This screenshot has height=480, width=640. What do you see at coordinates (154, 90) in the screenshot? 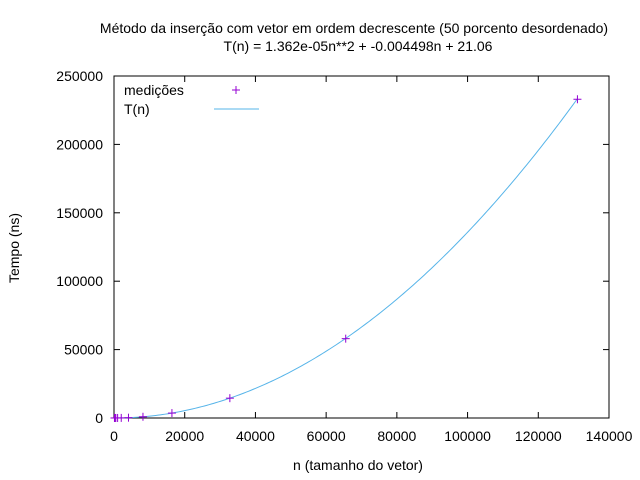
I see `legend-label-measurements: medições` at bounding box center [154, 90].